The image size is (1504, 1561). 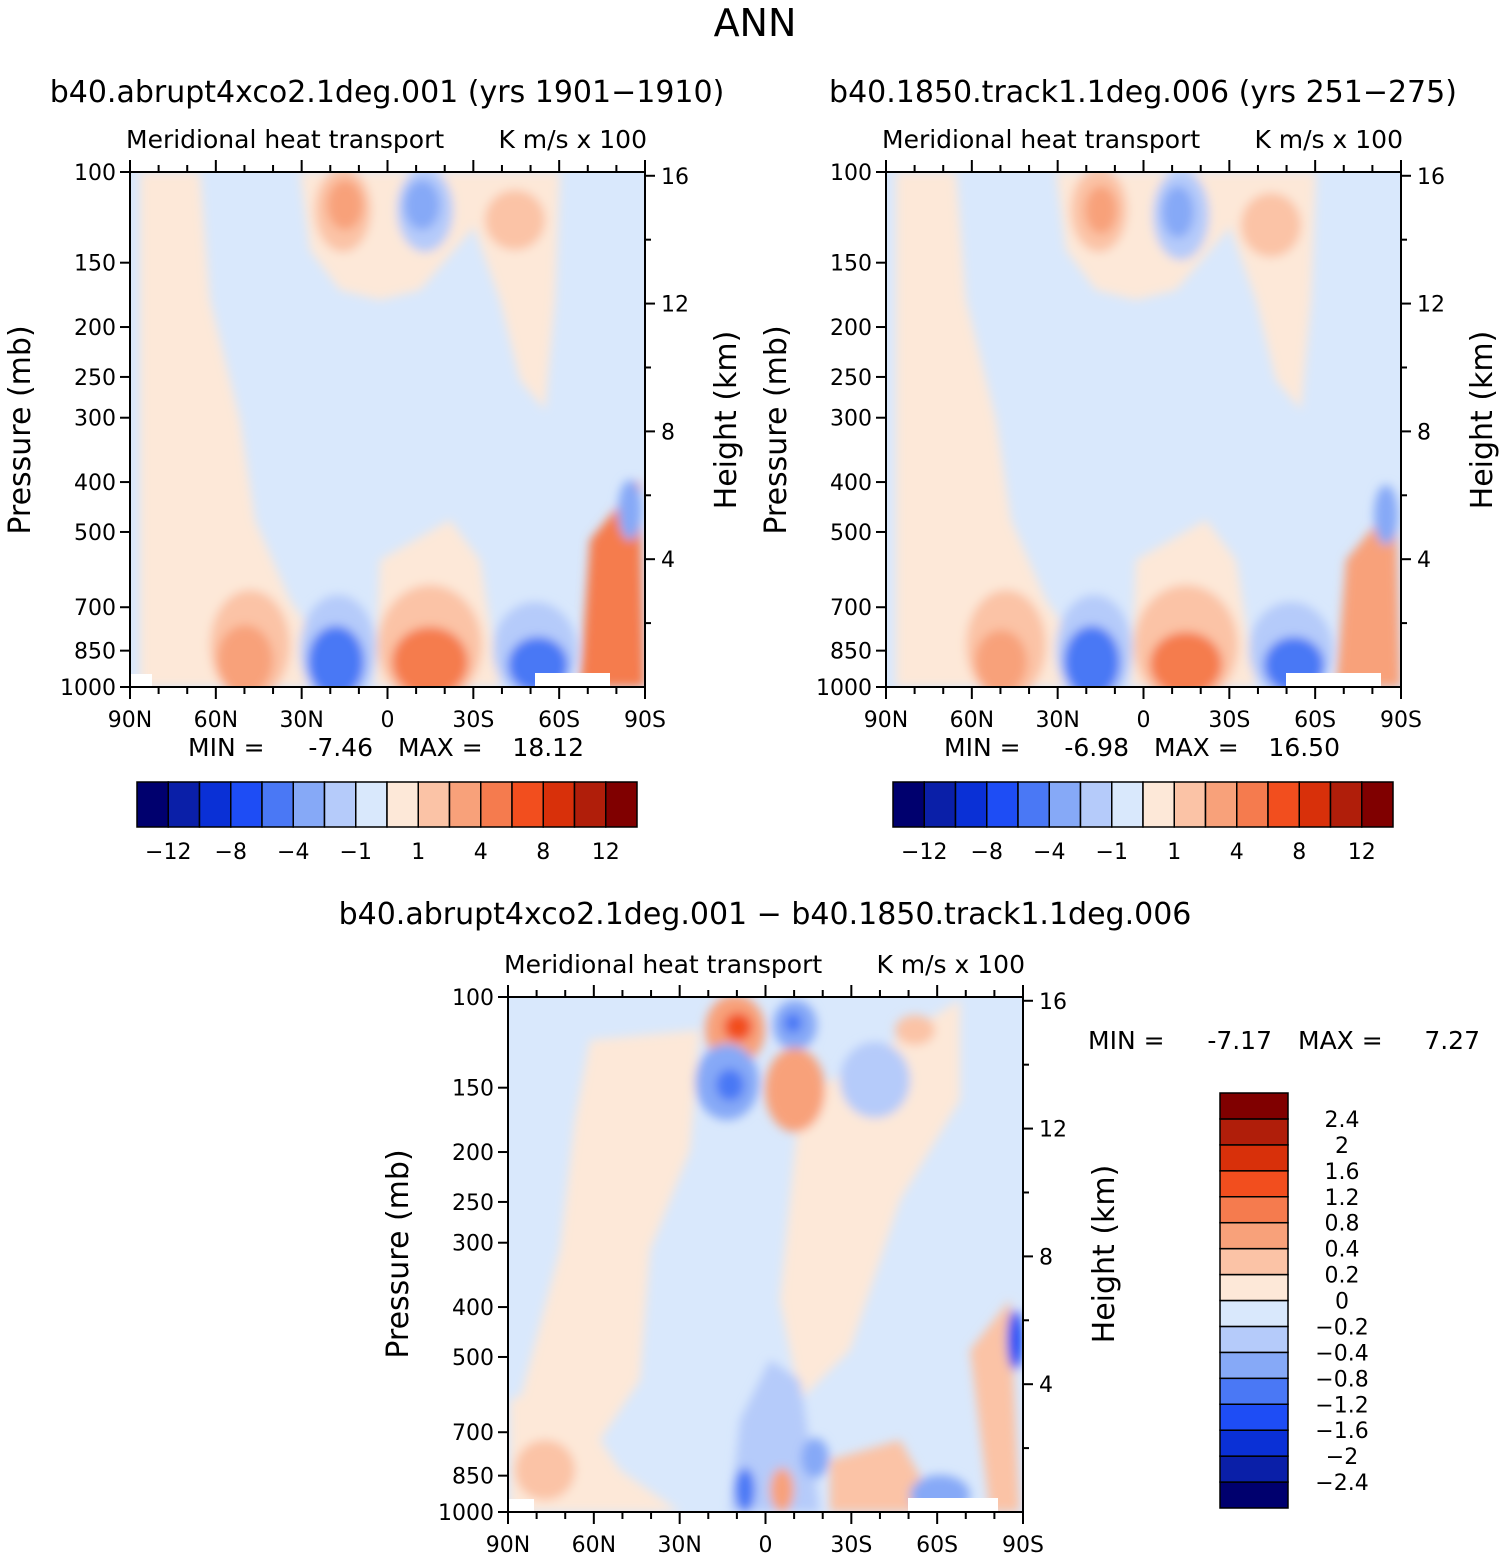 I want to click on y-tick-label-300: 300, so click(x=95, y=419).